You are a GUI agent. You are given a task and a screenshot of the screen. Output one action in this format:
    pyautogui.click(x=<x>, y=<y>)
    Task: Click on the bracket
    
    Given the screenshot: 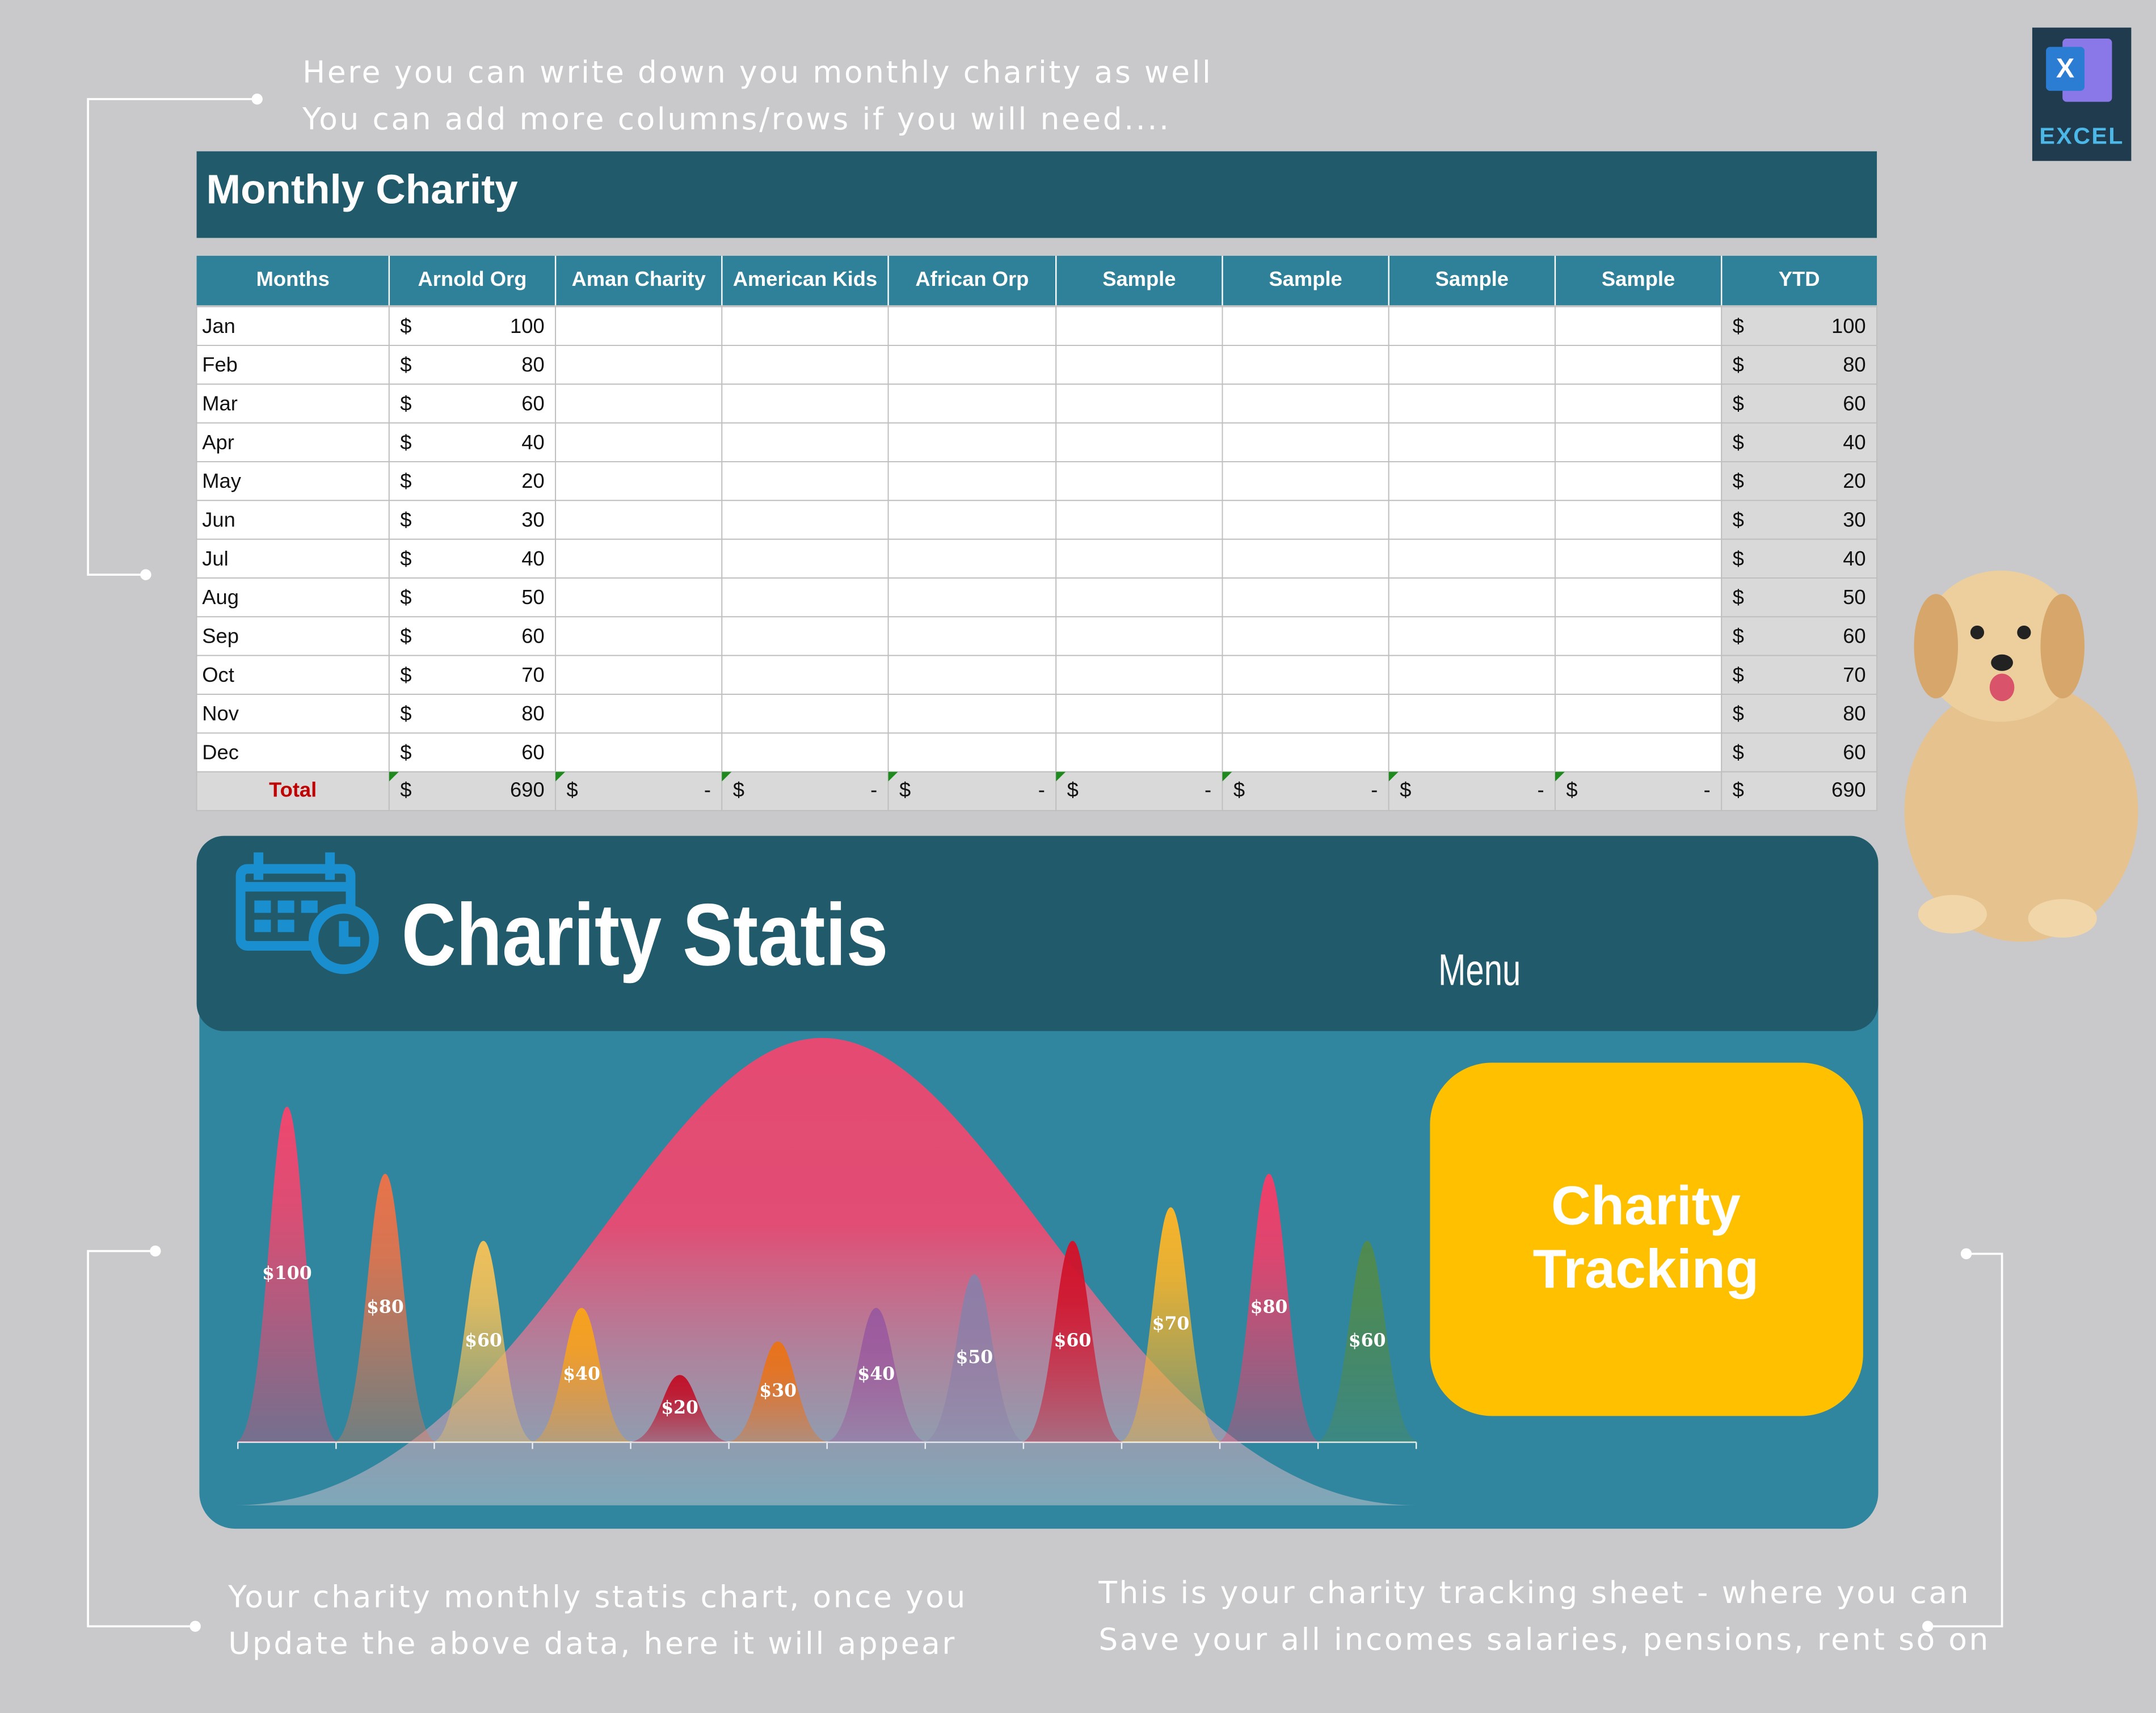 What is the action you would take?
    pyautogui.click(x=142, y=1439)
    